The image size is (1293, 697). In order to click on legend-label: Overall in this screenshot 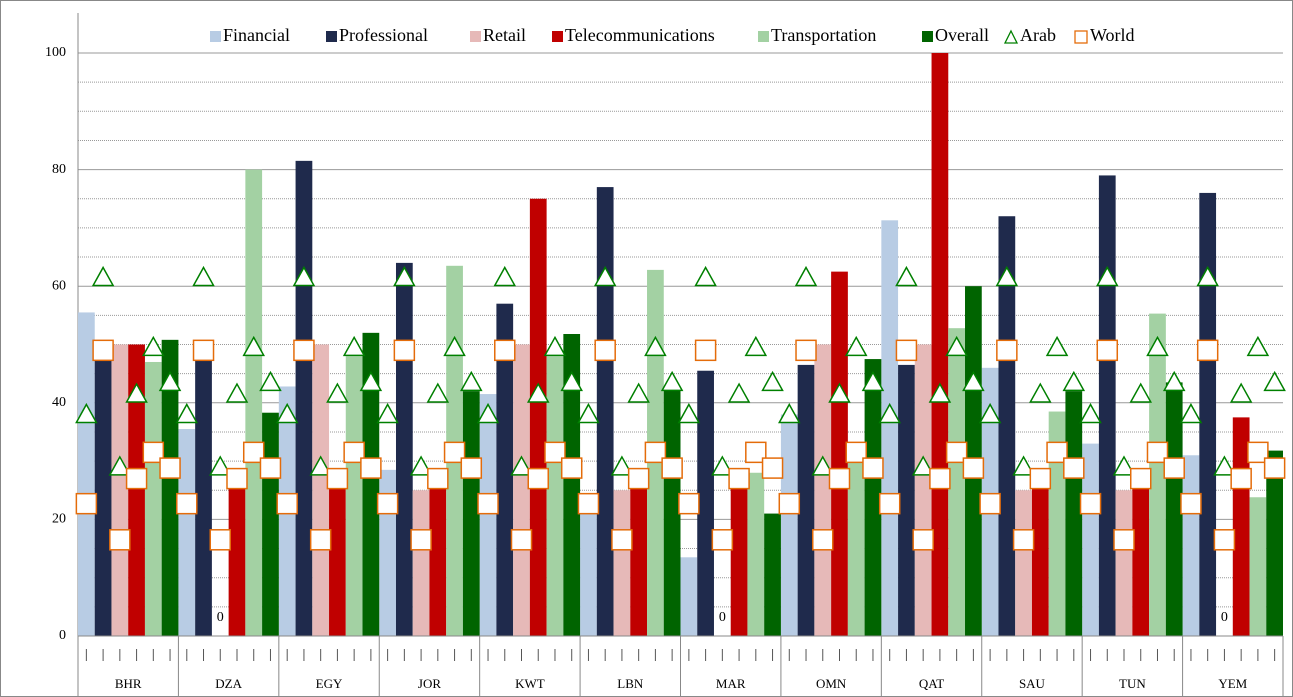, I will do `click(962, 35)`.